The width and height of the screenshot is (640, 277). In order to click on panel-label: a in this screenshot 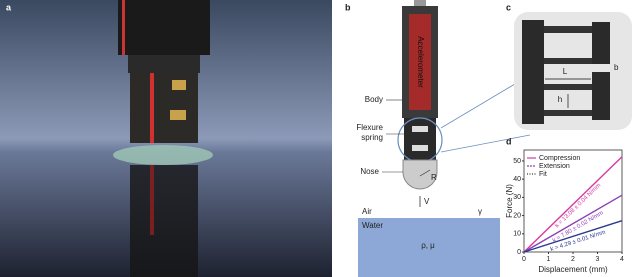, I will do `click(9, 7)`.